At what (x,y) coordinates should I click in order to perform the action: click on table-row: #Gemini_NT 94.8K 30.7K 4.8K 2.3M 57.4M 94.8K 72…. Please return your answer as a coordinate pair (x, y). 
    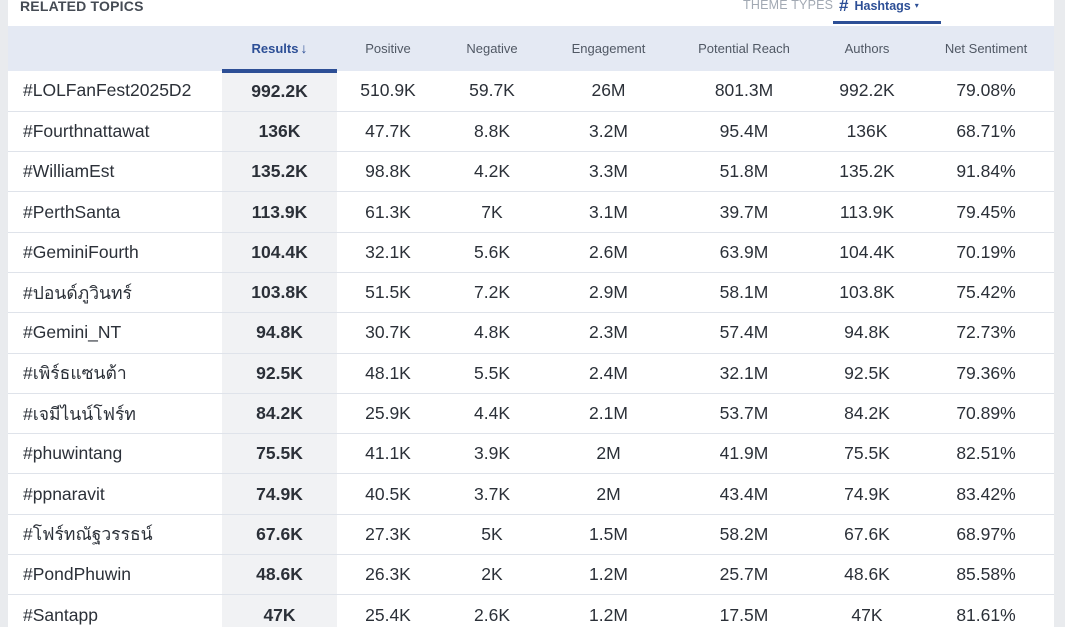
    Looking at the image, I should click on (531, 333).